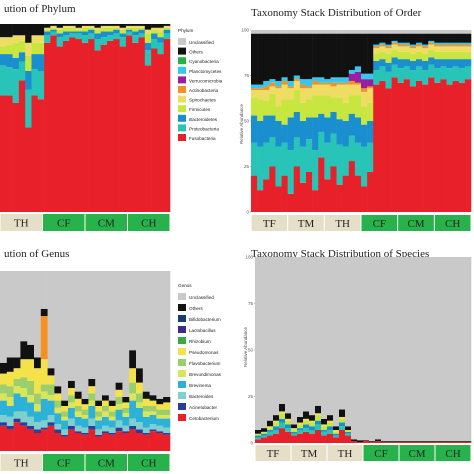  What do you see at coordinates (247, 166) in the screenshot?
I see `y-tick-label: 25` at bounding box center [247, 166].